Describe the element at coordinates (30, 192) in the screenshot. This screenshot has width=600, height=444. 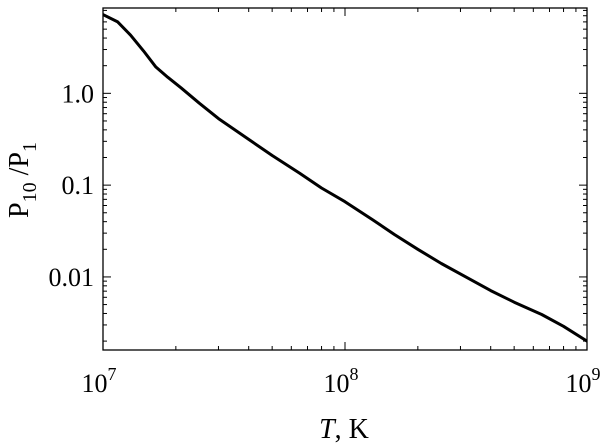
I see `y-axis-title-sub1: 10` at that location.